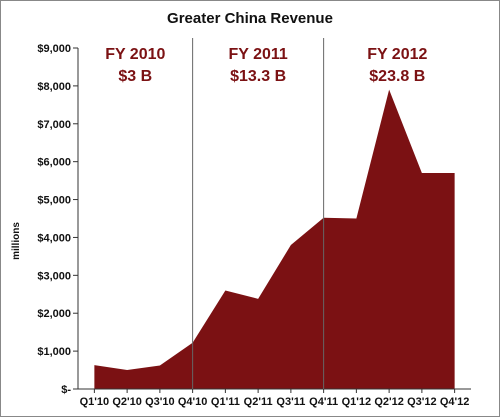  I want to click on x-tick-label: Q1'11, so click(225, 402).